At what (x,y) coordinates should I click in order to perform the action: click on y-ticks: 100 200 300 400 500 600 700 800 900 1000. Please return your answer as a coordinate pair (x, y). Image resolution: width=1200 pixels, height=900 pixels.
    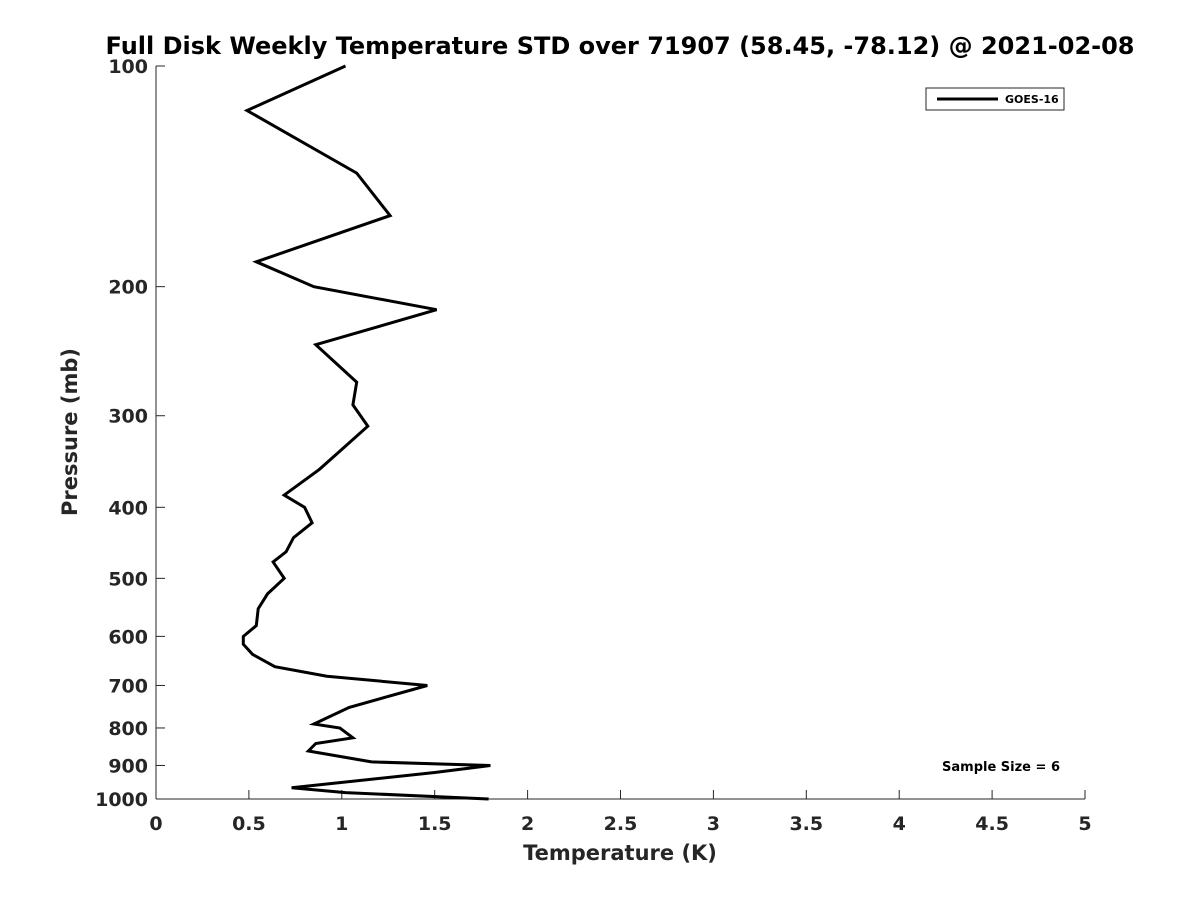
    Looking at the image, I should click on (130, 433).